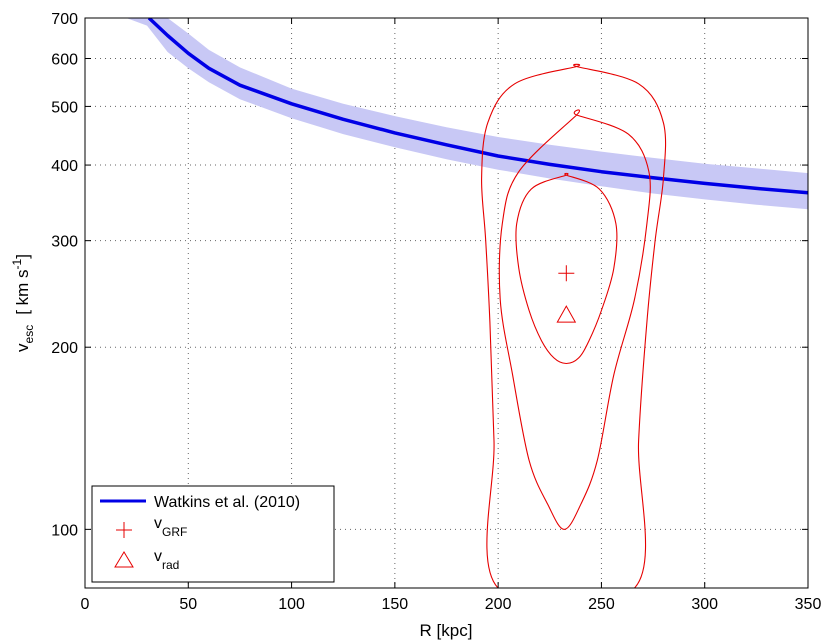  What do you see at coordinates (808, 604) in the screenshot?
I see `x-tick-label: 350` at bounding box center [808, 604].